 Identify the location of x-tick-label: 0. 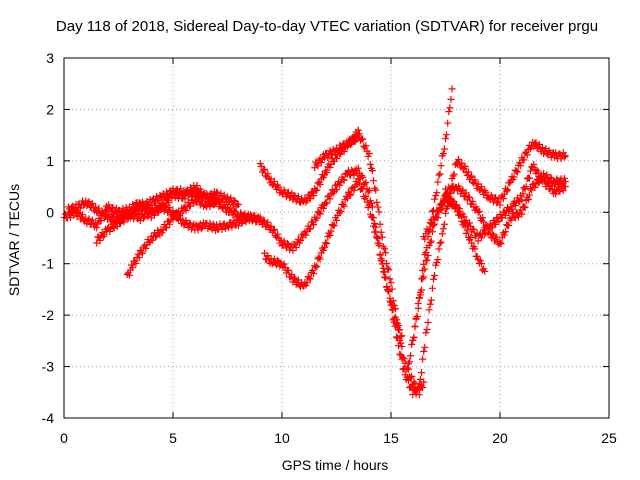
(64, 438).